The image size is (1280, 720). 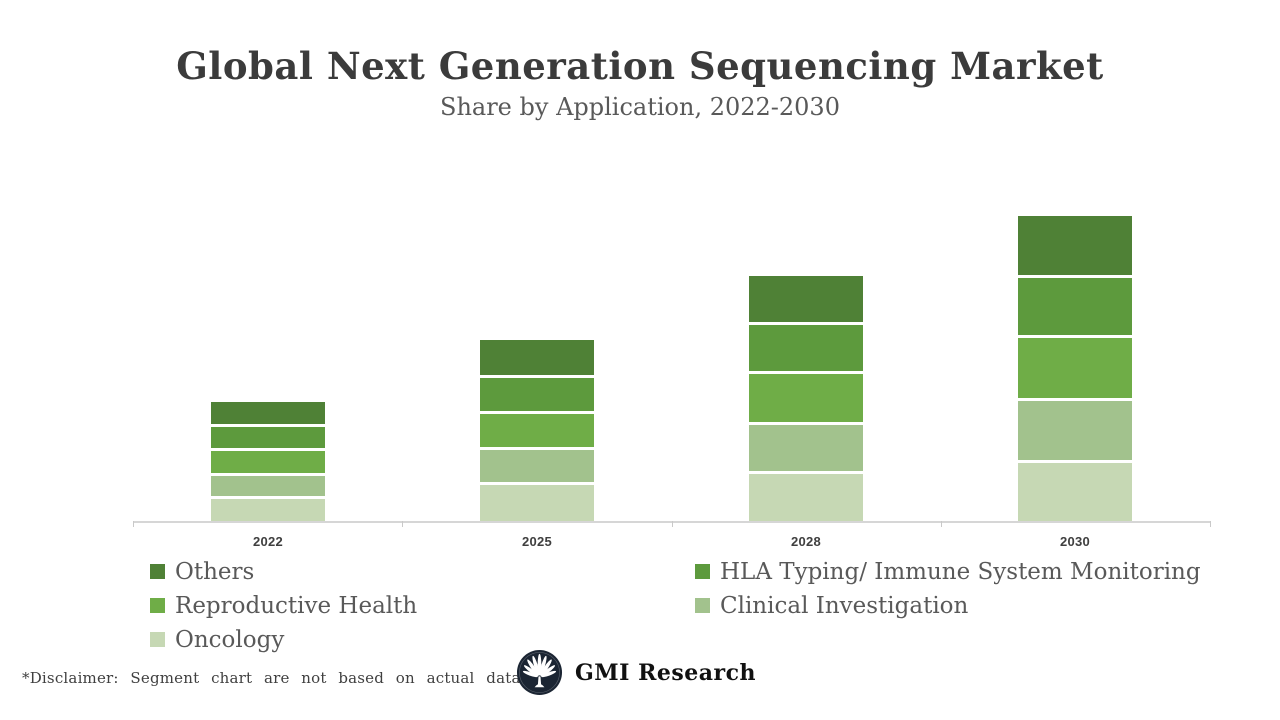 What do you see at coordinates (230, 639) in the screenshot?
I see `legend-label: Oncology` at bounding box center [230, 639].